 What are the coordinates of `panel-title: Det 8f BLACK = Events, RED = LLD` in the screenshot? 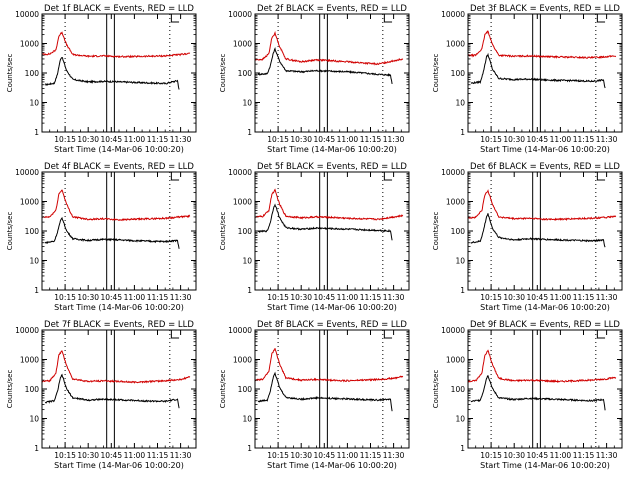 It's located at (332, 325).